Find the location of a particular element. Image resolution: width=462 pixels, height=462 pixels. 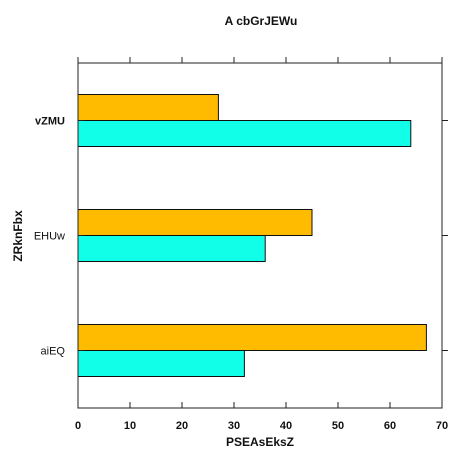

y-tick-label-aiEQ: aiEQ is located at coordinates (53, 352).